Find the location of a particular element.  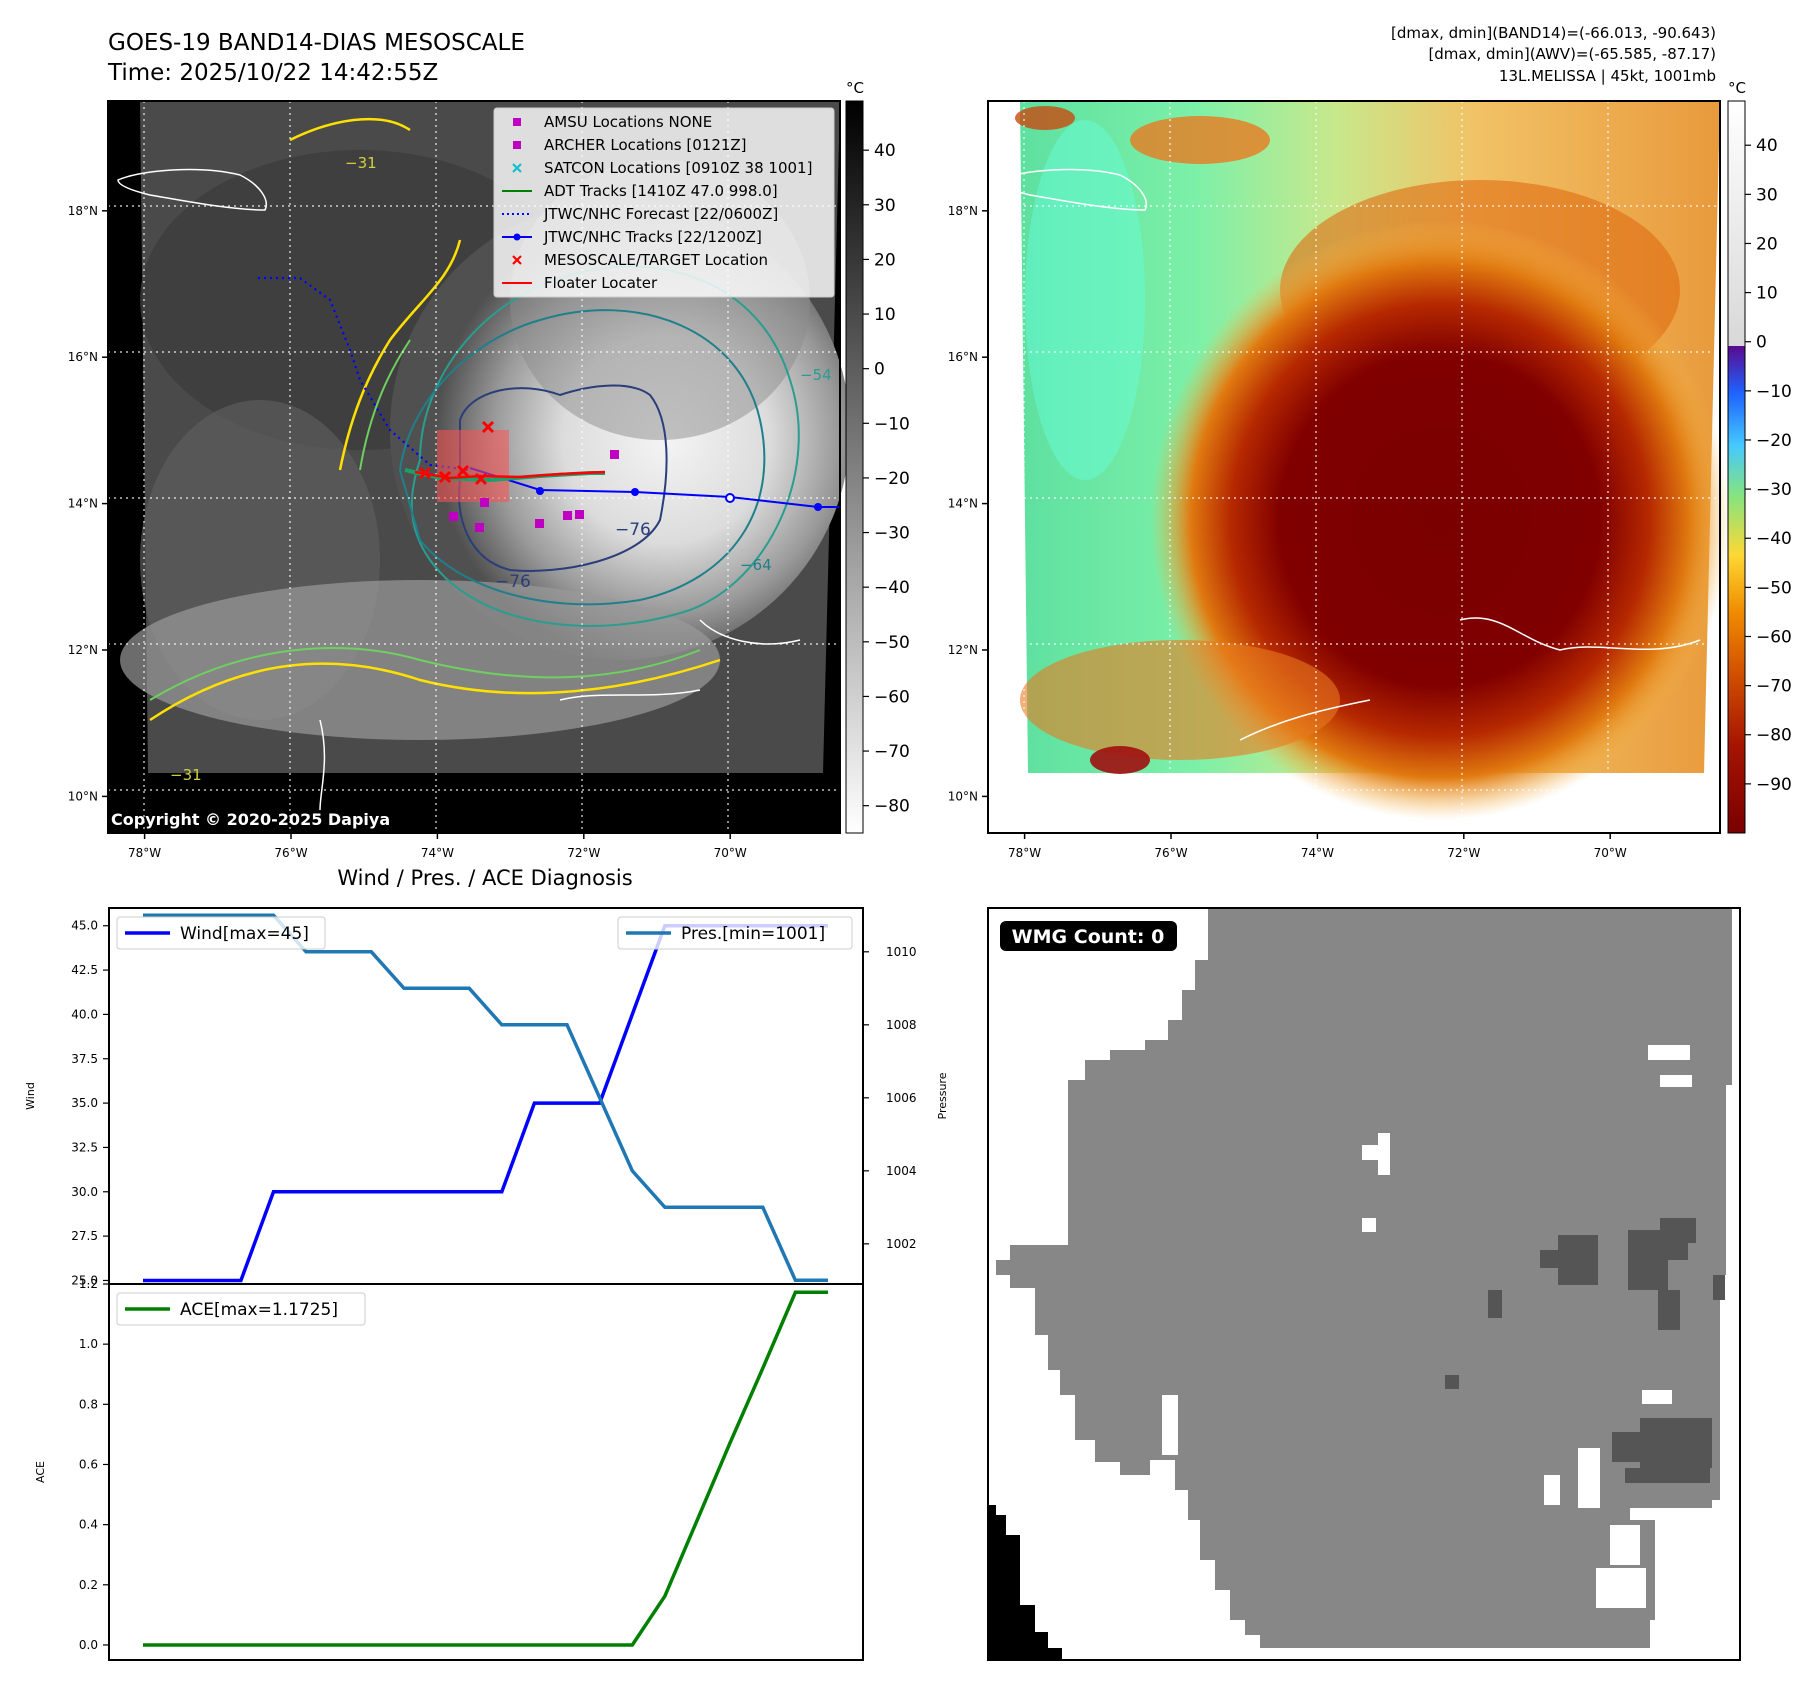

info-line-1: [dmax, dmin](BAND14)=(-66.013, -90.643) is located at coordinates (1553, 33).